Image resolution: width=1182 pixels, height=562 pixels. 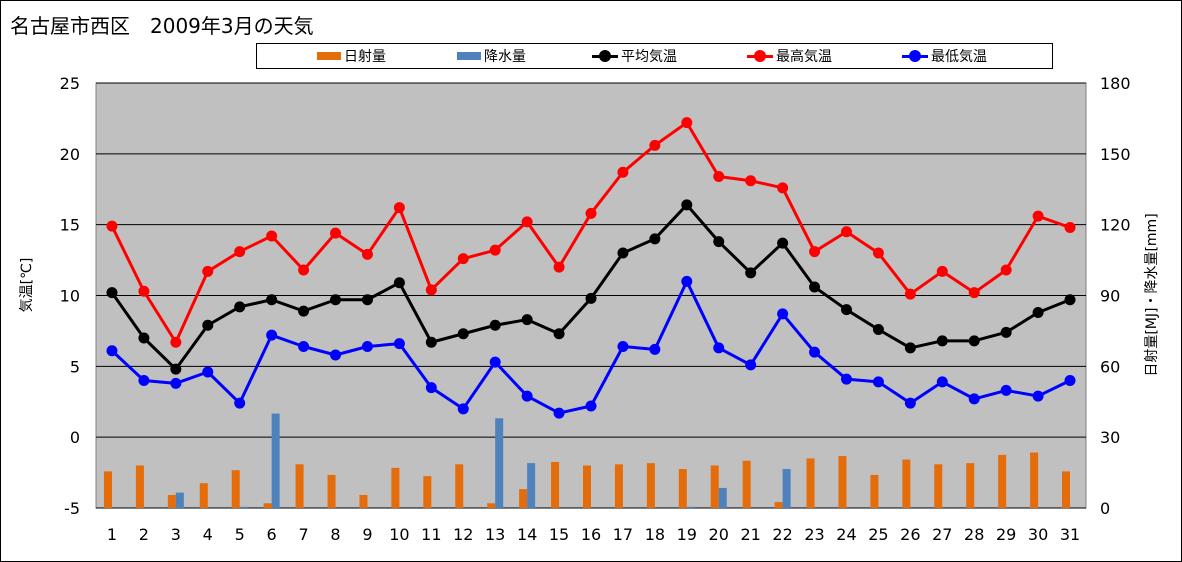 I want to click on x-tick: 21, so click(x=750, y=534).